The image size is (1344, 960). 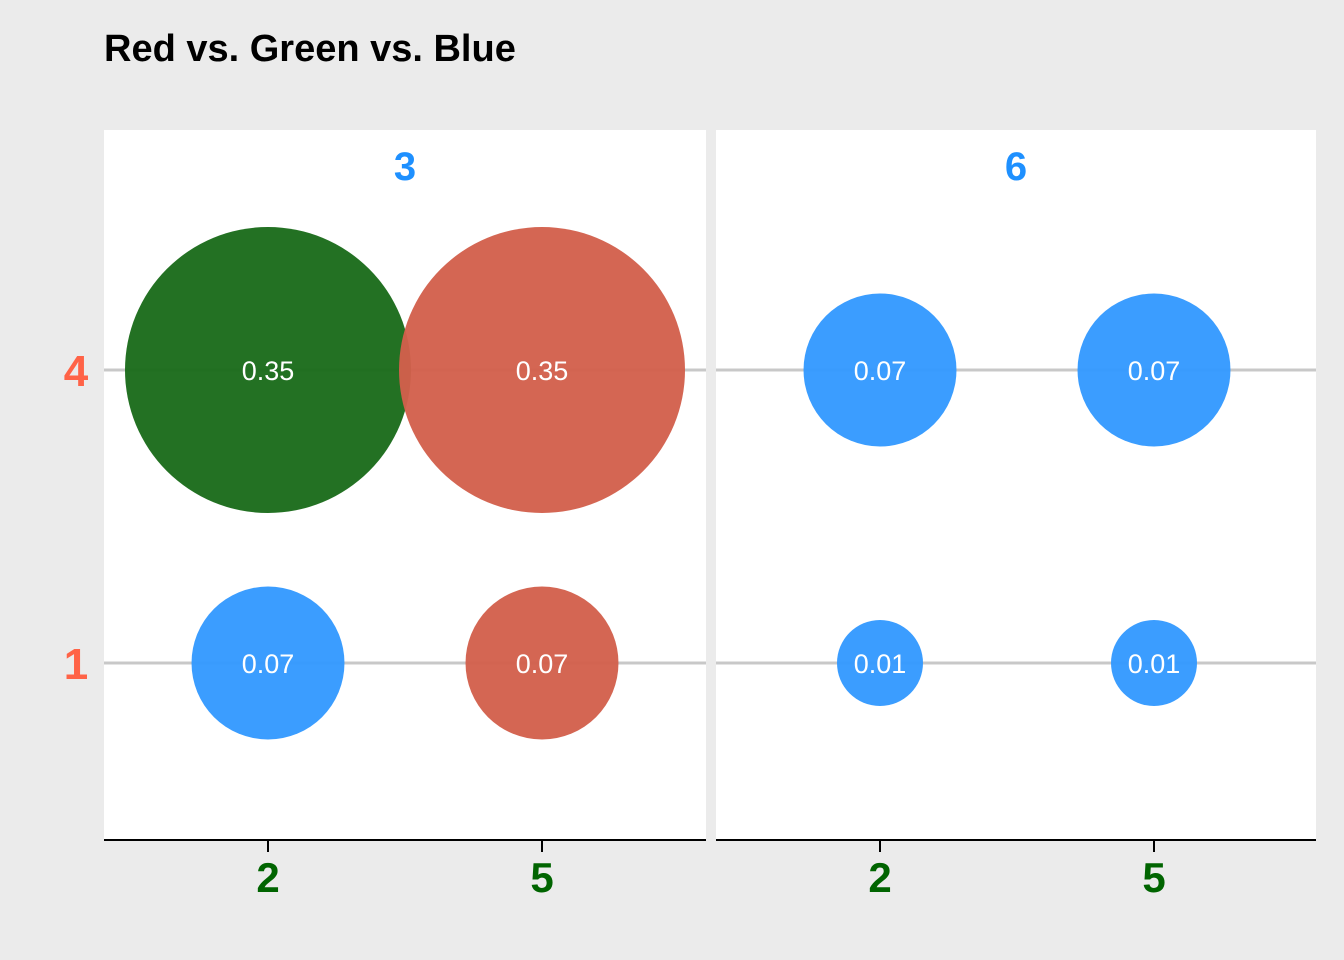 What do you see at coordinates (1016, 167) in the screenshot?
I see `facet-label: 6` at bounding box center [1016, 167].